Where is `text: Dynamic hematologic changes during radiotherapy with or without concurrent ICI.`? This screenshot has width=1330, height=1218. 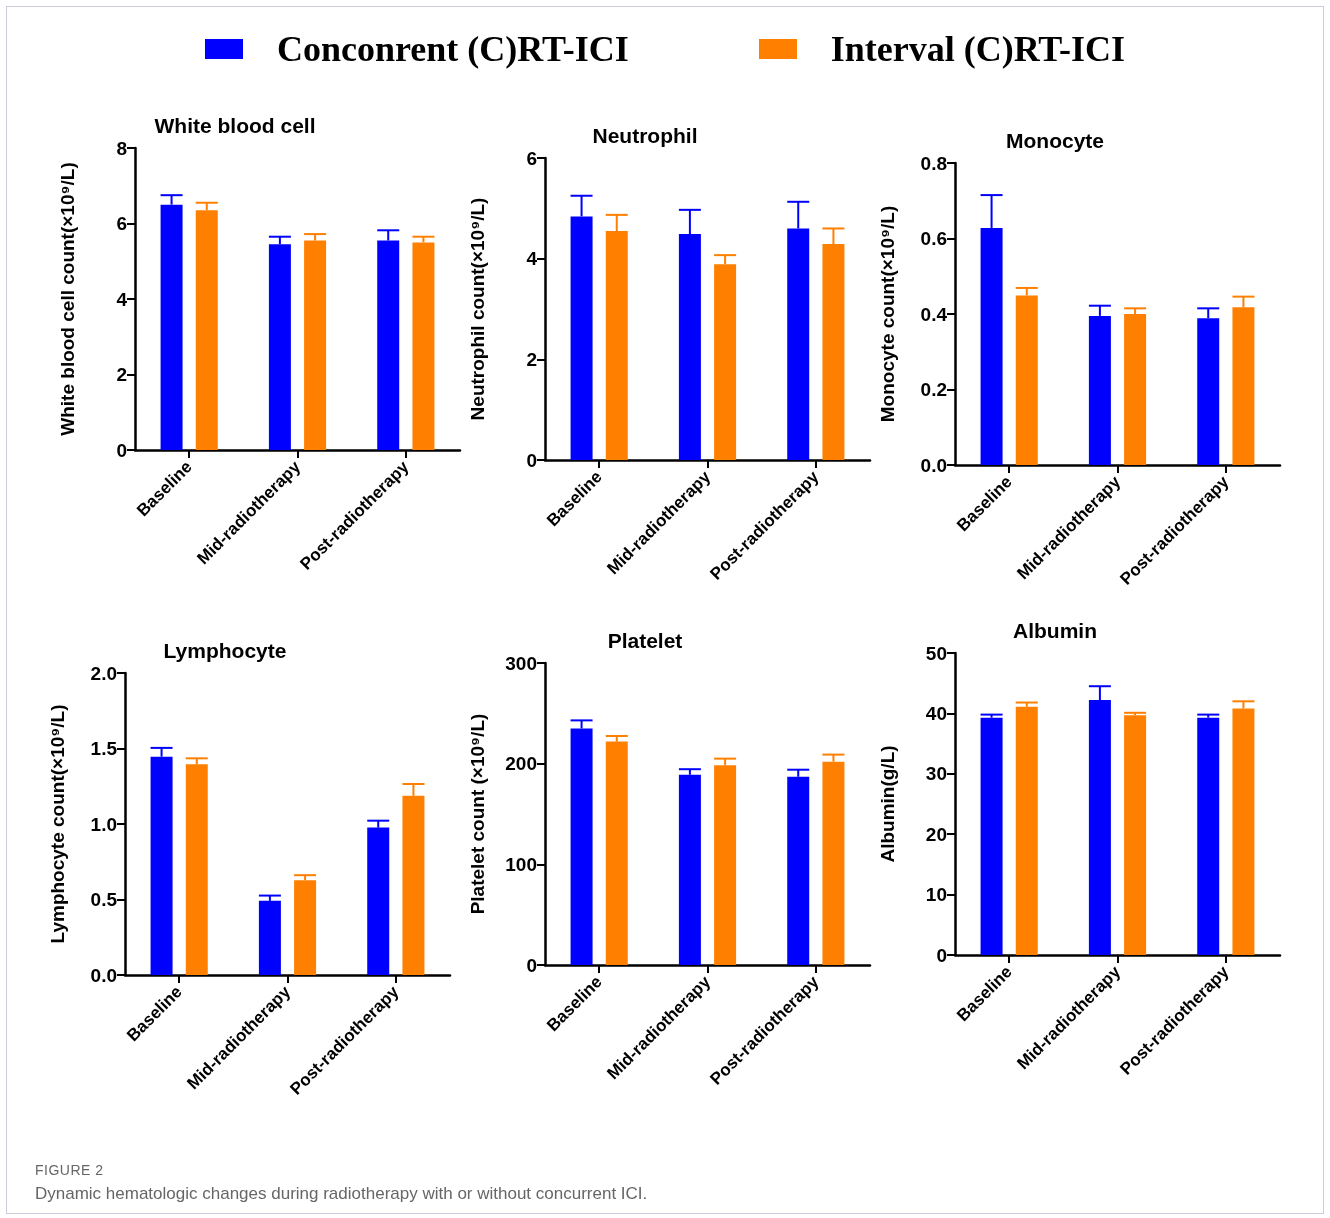 text: Dynamic hematologic changes during radiotherapy with or without concurrent ICI. is located at coordinates (341, 1194).